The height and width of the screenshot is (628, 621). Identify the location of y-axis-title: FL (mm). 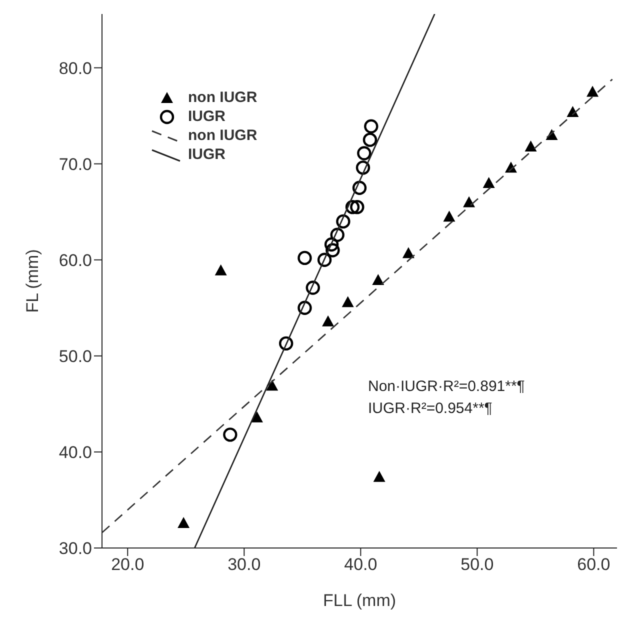
(32, 281).